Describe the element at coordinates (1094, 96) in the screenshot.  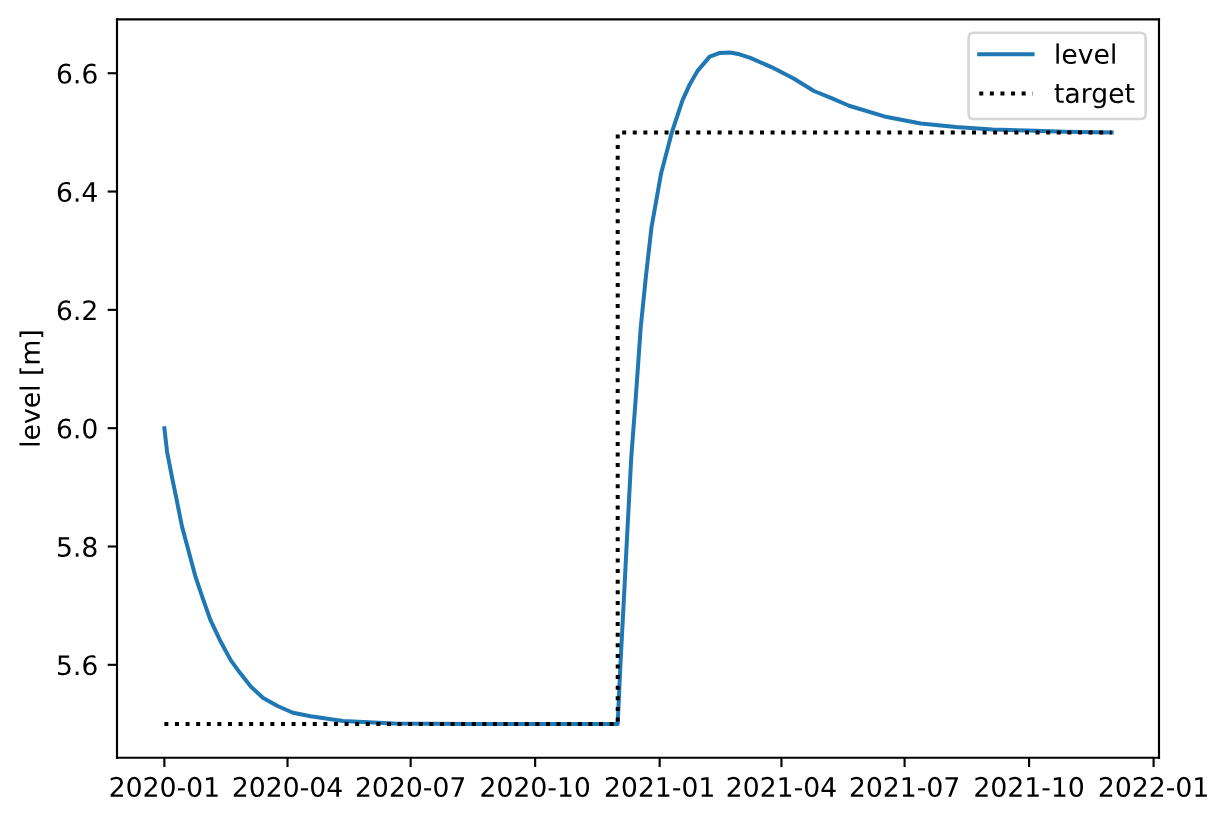
I see `legend-label: target` at that location.